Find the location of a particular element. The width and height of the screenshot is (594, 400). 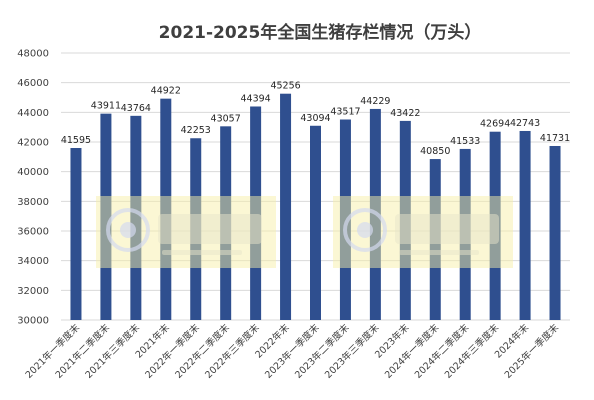

x-tick-label: 2024年一季度末 is located at coordinates (412, 351).